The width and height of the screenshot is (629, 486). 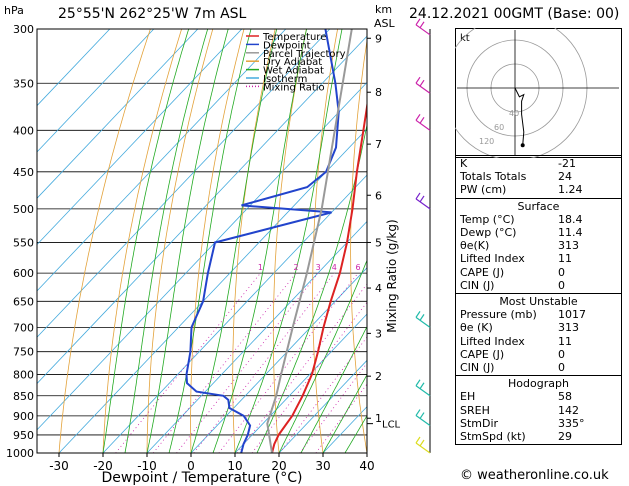 What do you see at coordinates (572, 315) in the screenshot?
I see `most-unstable-value: 1017` at bounding box center [572, 315].